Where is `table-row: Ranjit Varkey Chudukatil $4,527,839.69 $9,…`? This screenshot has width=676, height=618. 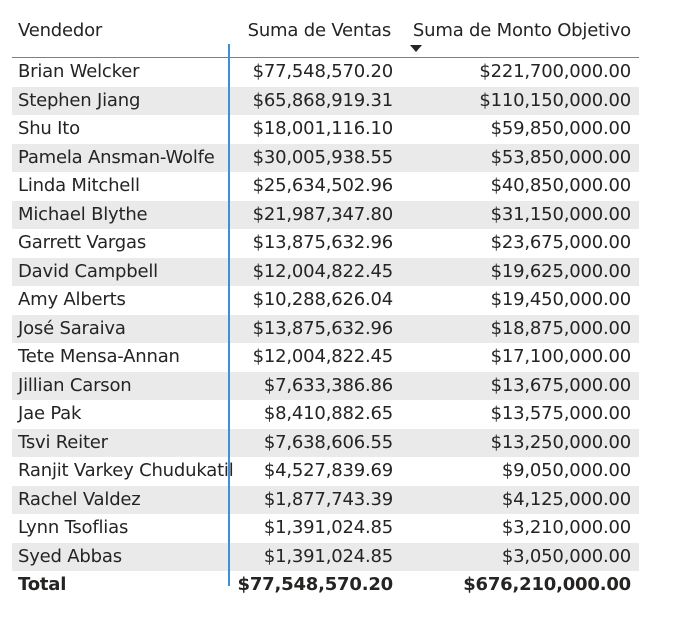
table-row: Ranjit Varkey Chudukatil $4,527,839.69 $9,… is located at coordinates (325, 471).